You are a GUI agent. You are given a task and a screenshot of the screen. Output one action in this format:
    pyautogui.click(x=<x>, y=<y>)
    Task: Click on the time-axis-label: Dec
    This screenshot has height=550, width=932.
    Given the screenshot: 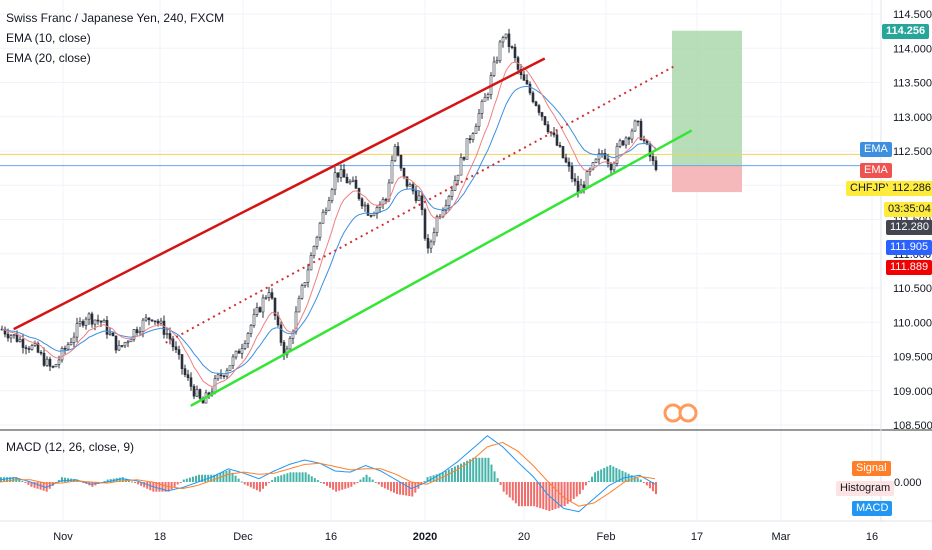 What is the action you would take?
    pyautogui.click(x=243, y=537)
    